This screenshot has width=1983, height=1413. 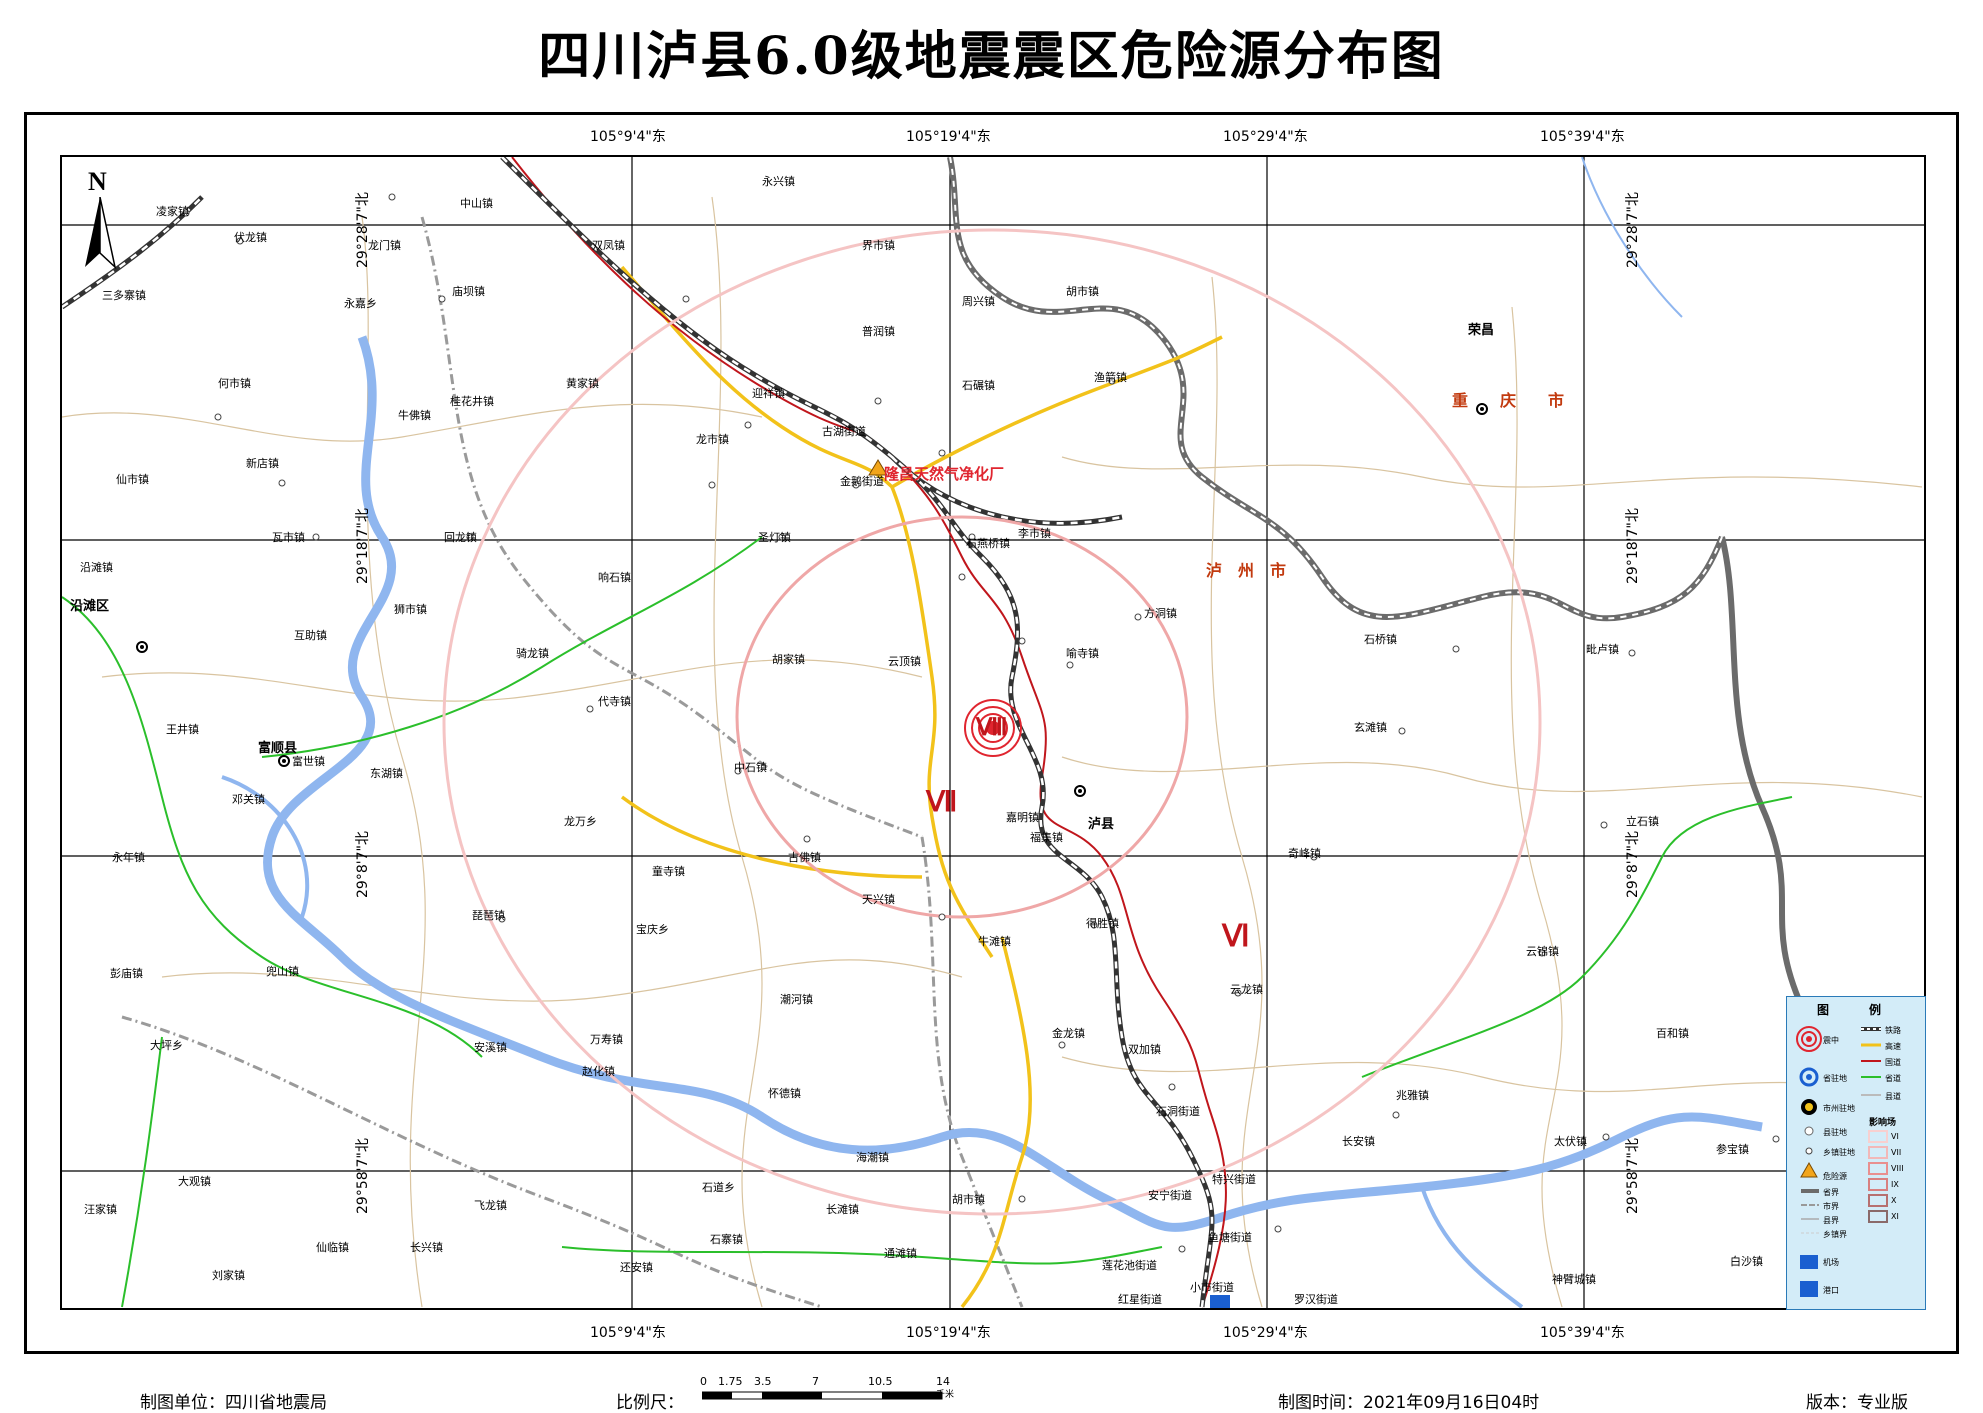 I want to click on town-label: 凌家镇, so click(x=172, y=211).